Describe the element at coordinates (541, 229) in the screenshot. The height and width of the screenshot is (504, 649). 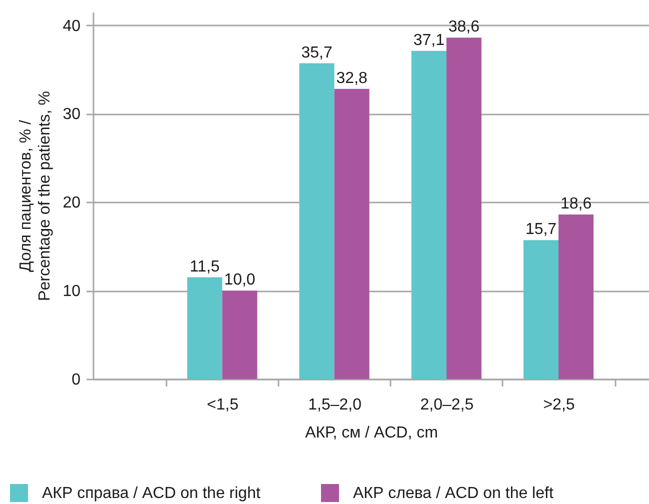
I see `data-label: 15,7` at that location.